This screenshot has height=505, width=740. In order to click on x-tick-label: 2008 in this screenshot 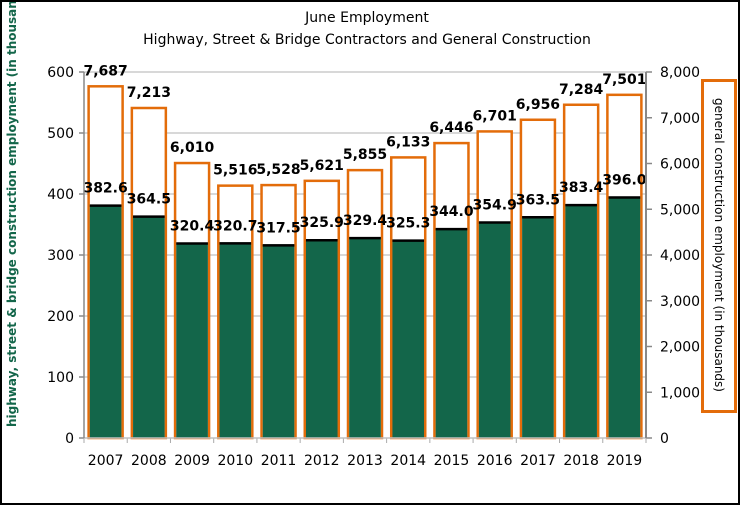, I will do `click(149, 461)`.